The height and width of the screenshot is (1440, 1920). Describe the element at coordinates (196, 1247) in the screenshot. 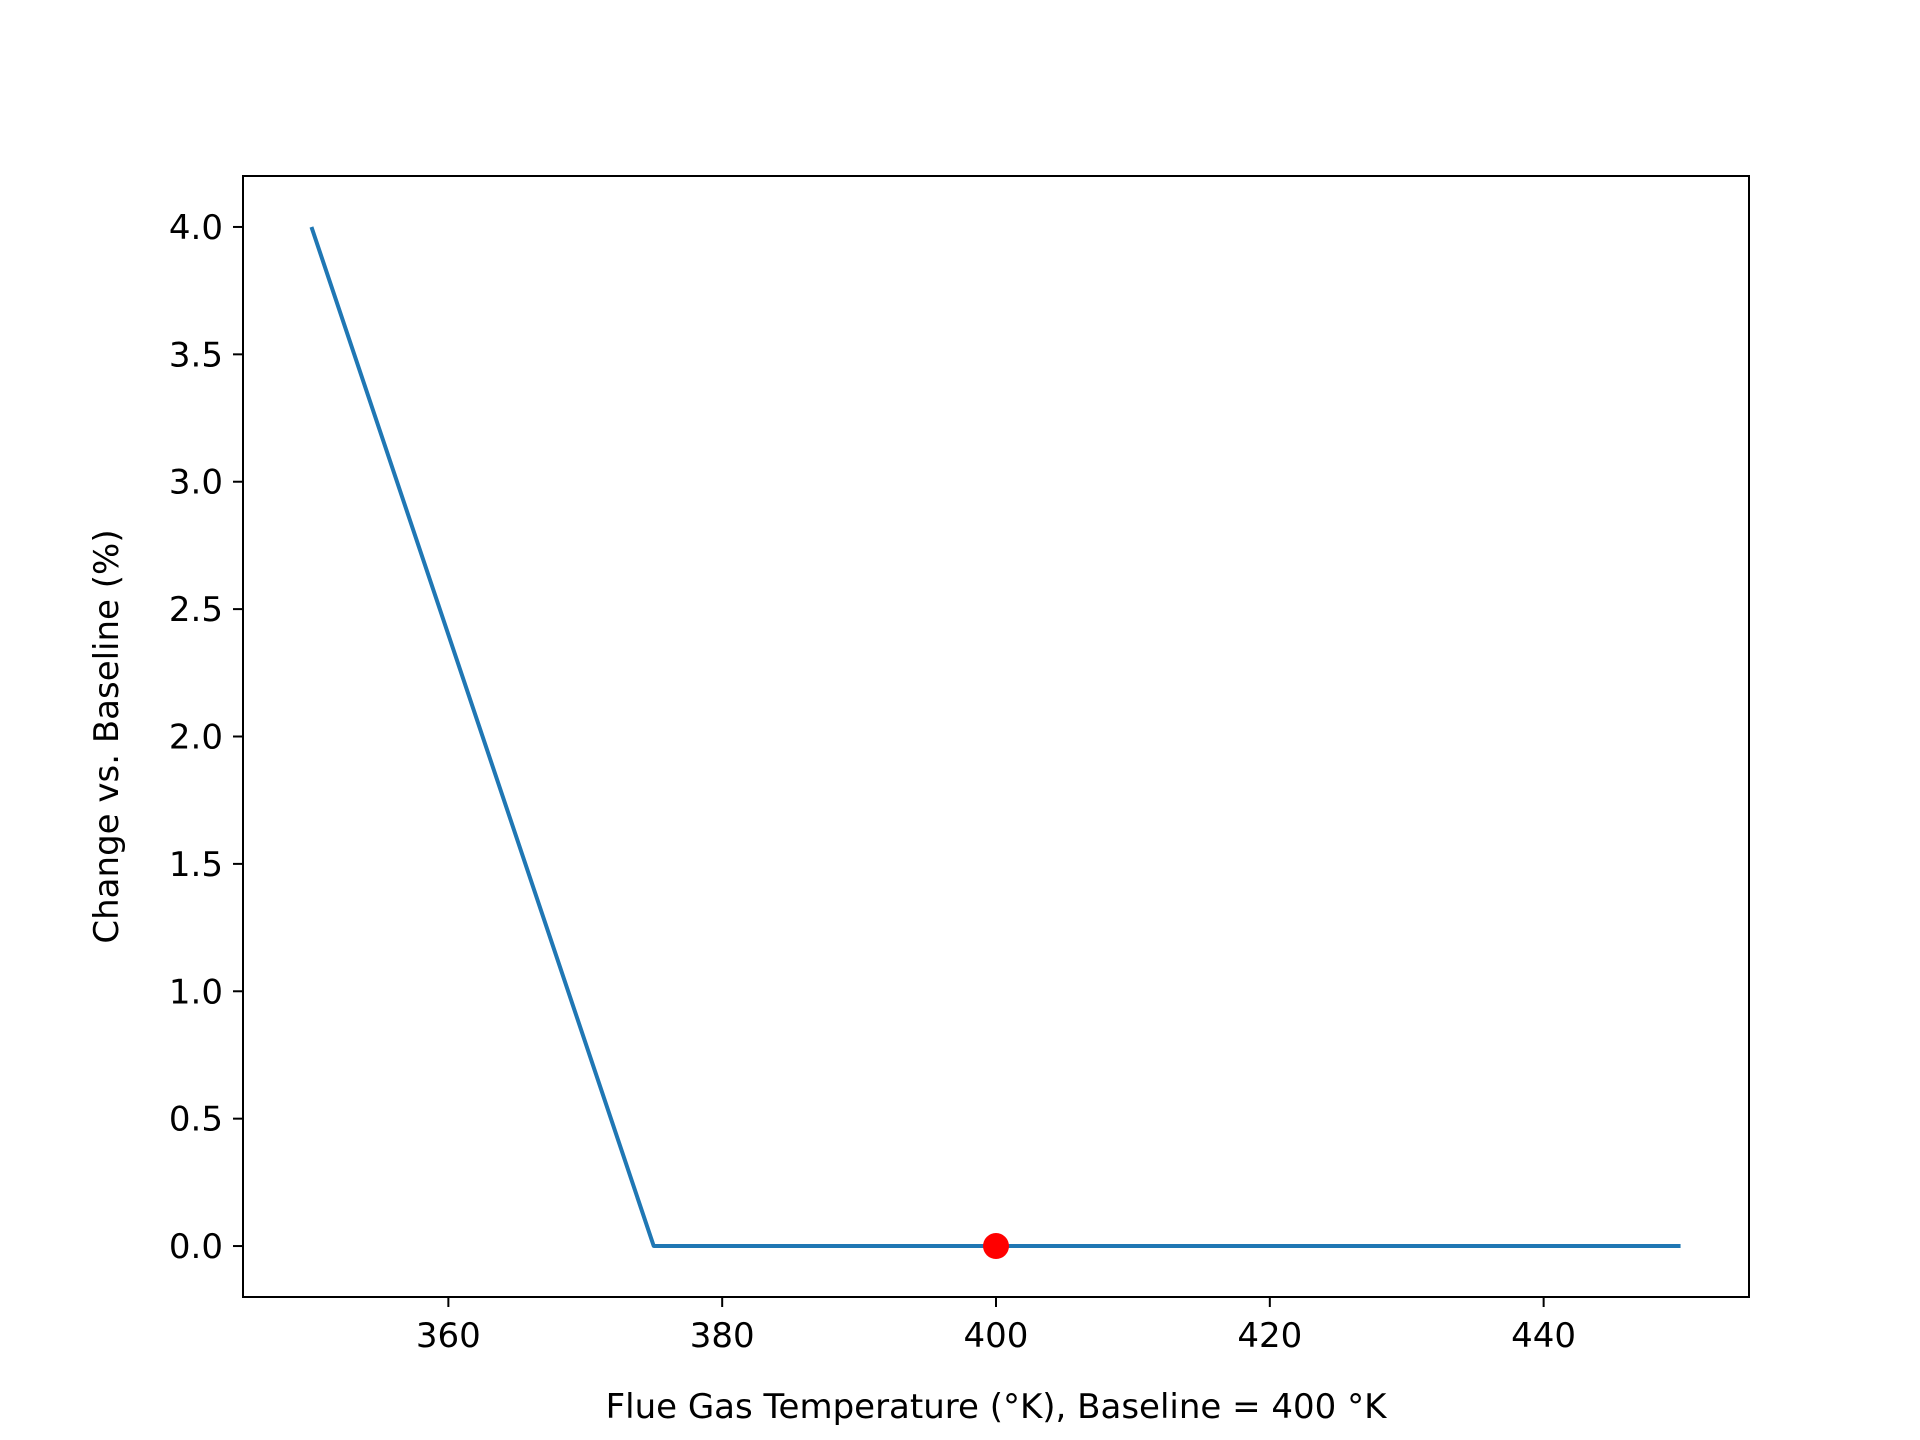

I see `y-tick-label: 0.0` at that location.